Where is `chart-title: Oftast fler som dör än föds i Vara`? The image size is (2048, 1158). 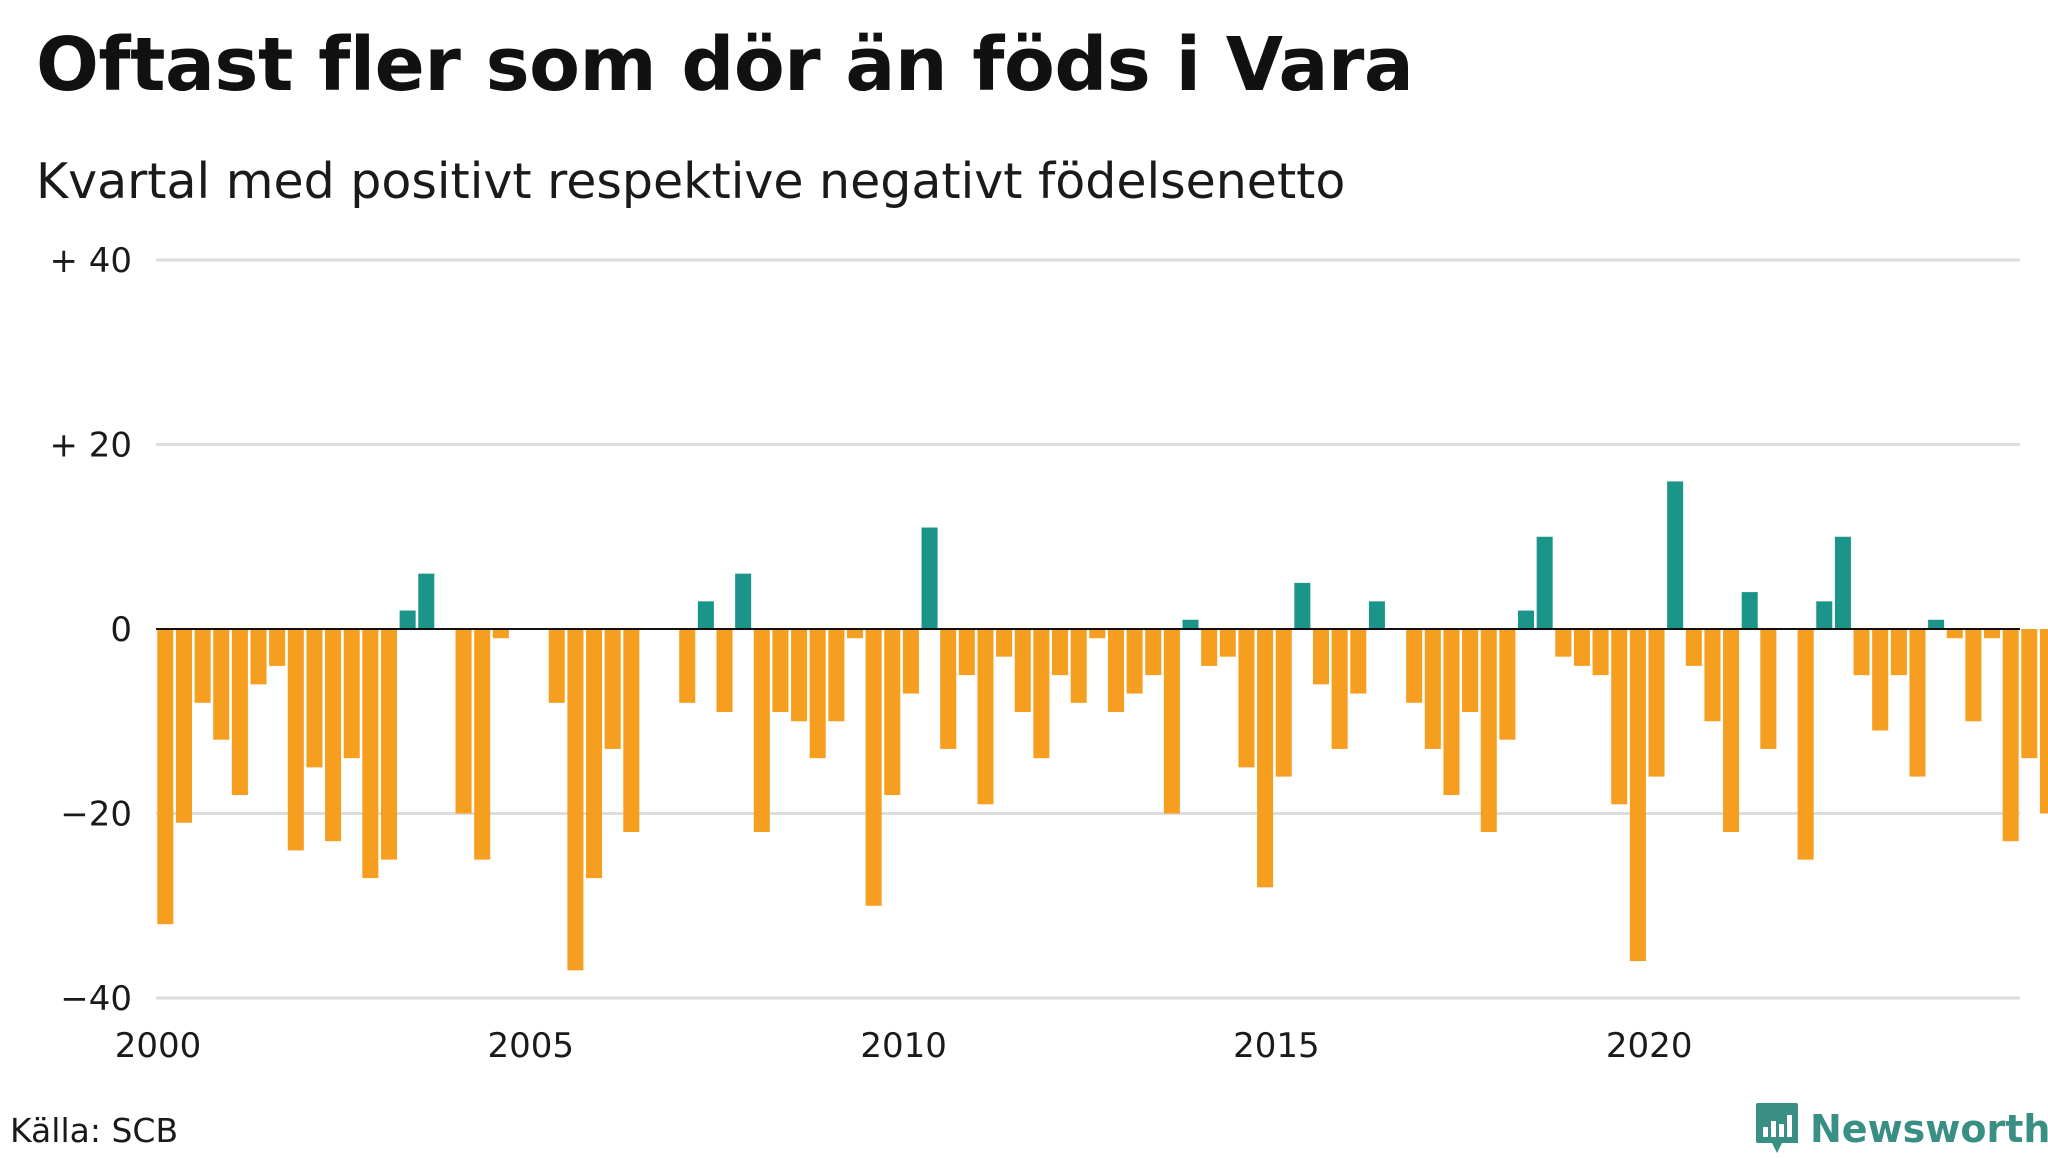 chart-title: Oftast fler som dör än föds i Vara is located at coordinates (725, 65).